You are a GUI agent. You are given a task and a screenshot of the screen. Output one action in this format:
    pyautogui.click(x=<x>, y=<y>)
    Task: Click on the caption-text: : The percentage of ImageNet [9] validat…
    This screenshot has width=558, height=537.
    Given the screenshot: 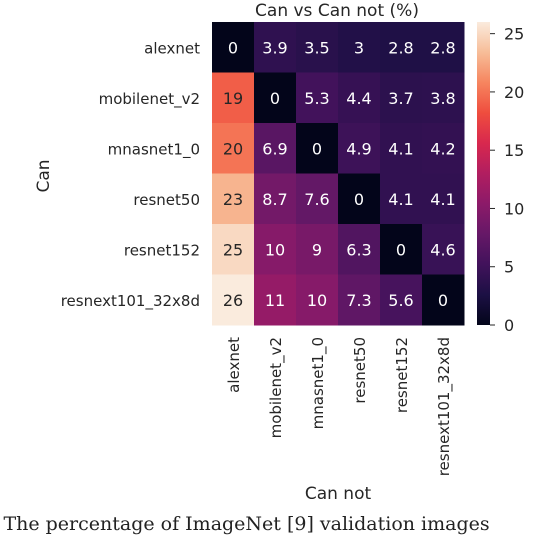 What is the action you would take?
    pyautogui.click(x=245, y=525)
    